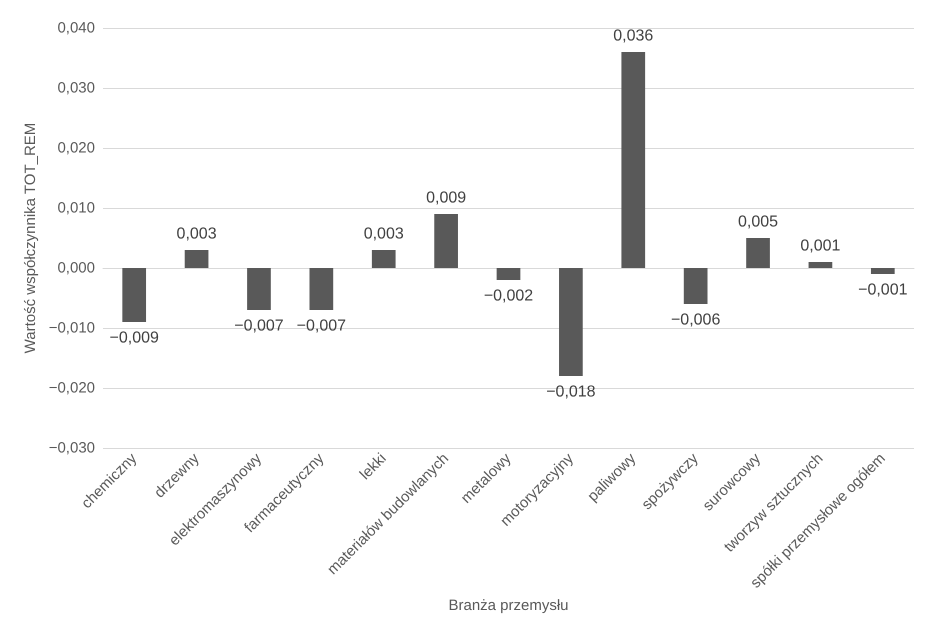  What do you see at coordinates (76, 268) in the screenshot?
I see `y-tick-label: 0,000` at bounding box center [76, 268].